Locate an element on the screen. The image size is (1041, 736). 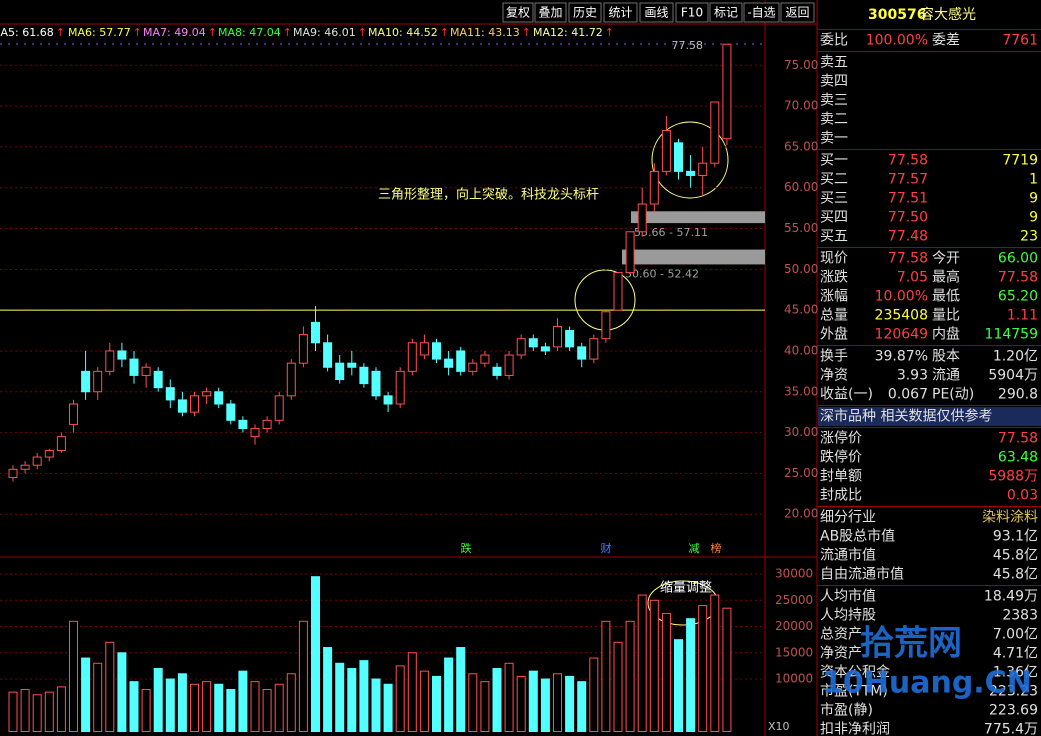
panel-label: 涨跌 is located at coordinates (834, 278).